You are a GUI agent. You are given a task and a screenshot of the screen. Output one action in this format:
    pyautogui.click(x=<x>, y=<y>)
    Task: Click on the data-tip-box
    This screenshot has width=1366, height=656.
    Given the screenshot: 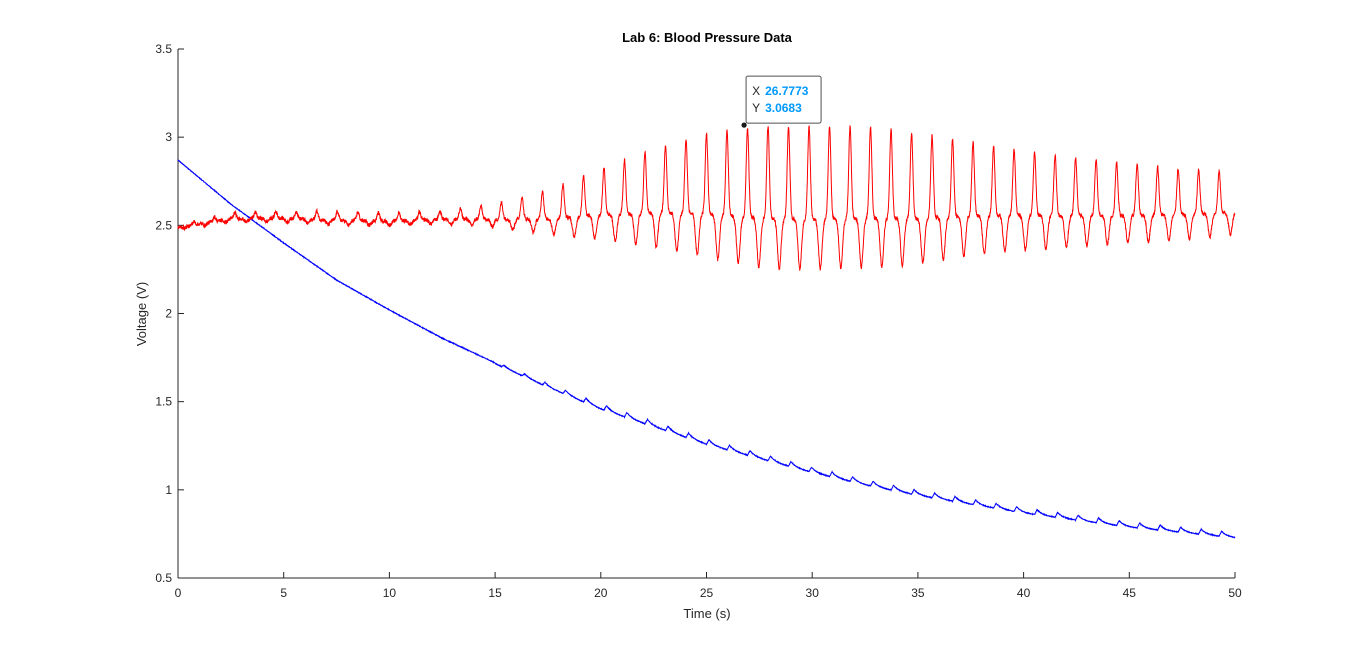 What is the action you would take?
    pyautogui.click(x=783, y=99)
    